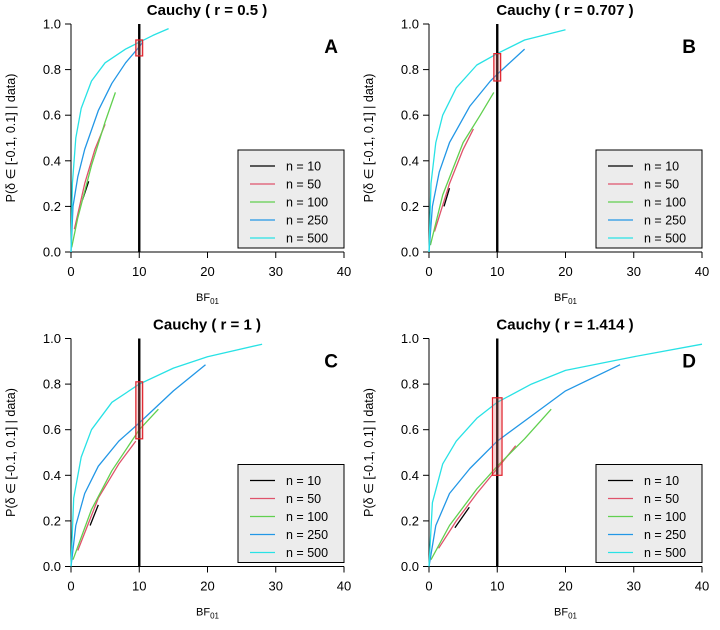 This screenshot has width=720, height=630. Describe the element at coordinates (564, 10) in the screenshot. I see `panel-title: Cauchy ( r = 0.707 )` at that location.